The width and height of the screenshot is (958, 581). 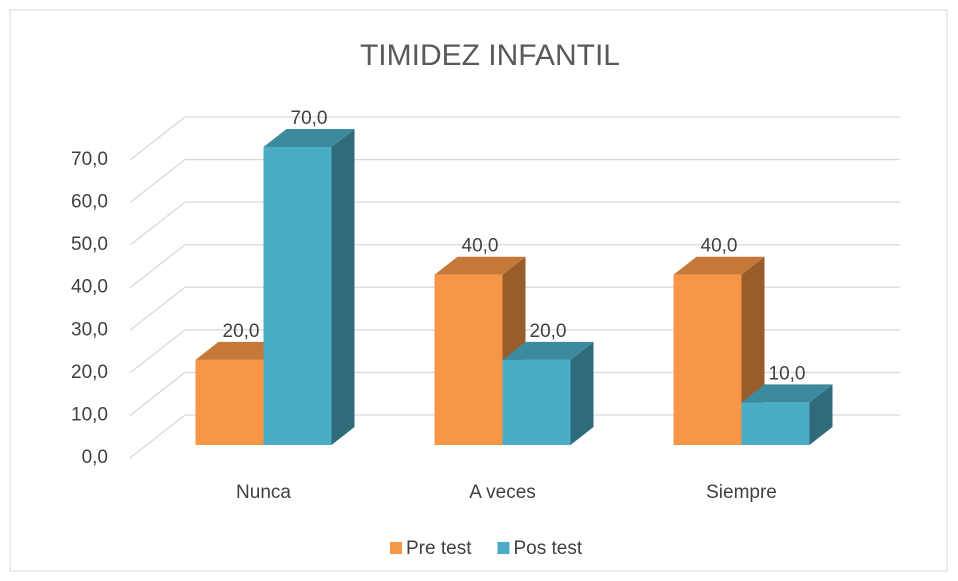 What do you see at coordinates (89, 372) in the screenshot?
I see `y-tick-label: 20,0` at bounding box center [89, 372].